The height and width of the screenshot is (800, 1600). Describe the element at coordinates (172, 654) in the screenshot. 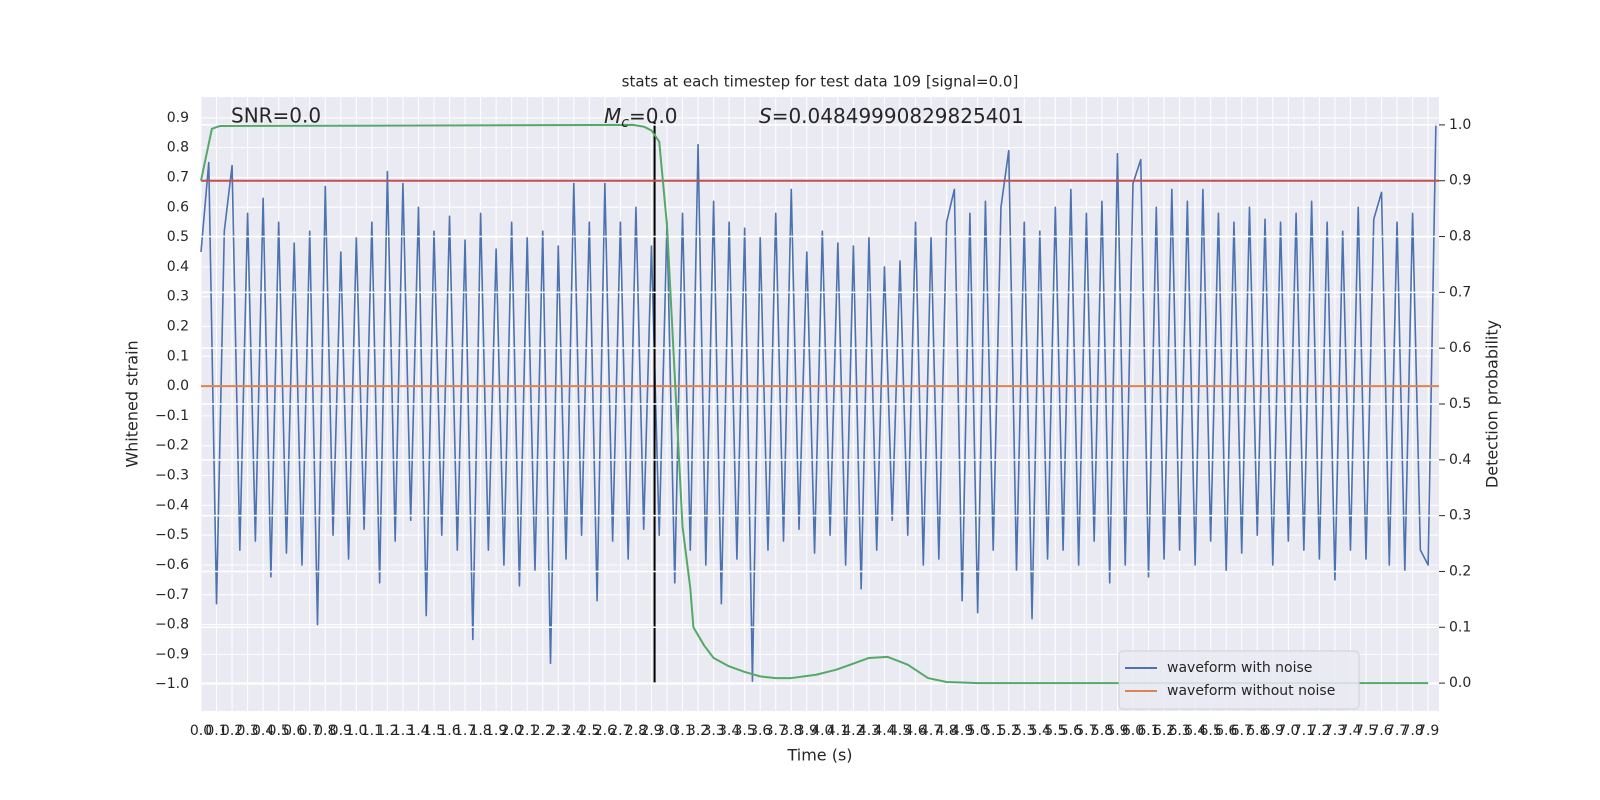

I see `y-tick-label: −0.9` at that location.